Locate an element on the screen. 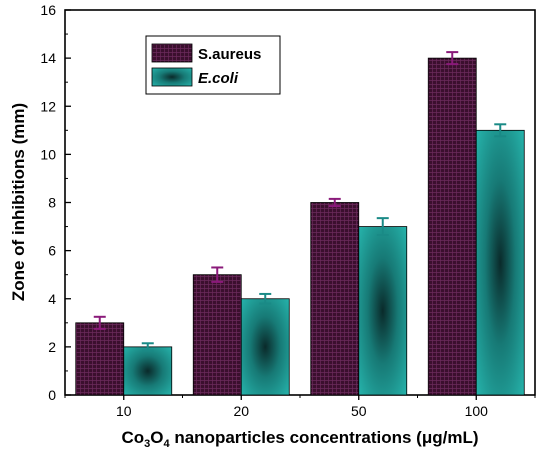 The width and height of the screenshot is (550, 455). legend-label-e-coli: E.coli is located at coordinates (218, 78).